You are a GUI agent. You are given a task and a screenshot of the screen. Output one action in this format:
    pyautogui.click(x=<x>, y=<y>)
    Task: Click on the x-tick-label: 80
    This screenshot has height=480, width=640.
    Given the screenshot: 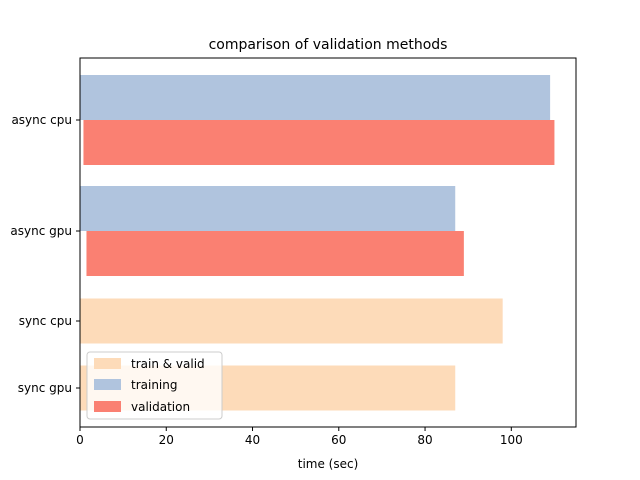 What is the action you would take?
    pyautogui.click(x=424, y=440)
    